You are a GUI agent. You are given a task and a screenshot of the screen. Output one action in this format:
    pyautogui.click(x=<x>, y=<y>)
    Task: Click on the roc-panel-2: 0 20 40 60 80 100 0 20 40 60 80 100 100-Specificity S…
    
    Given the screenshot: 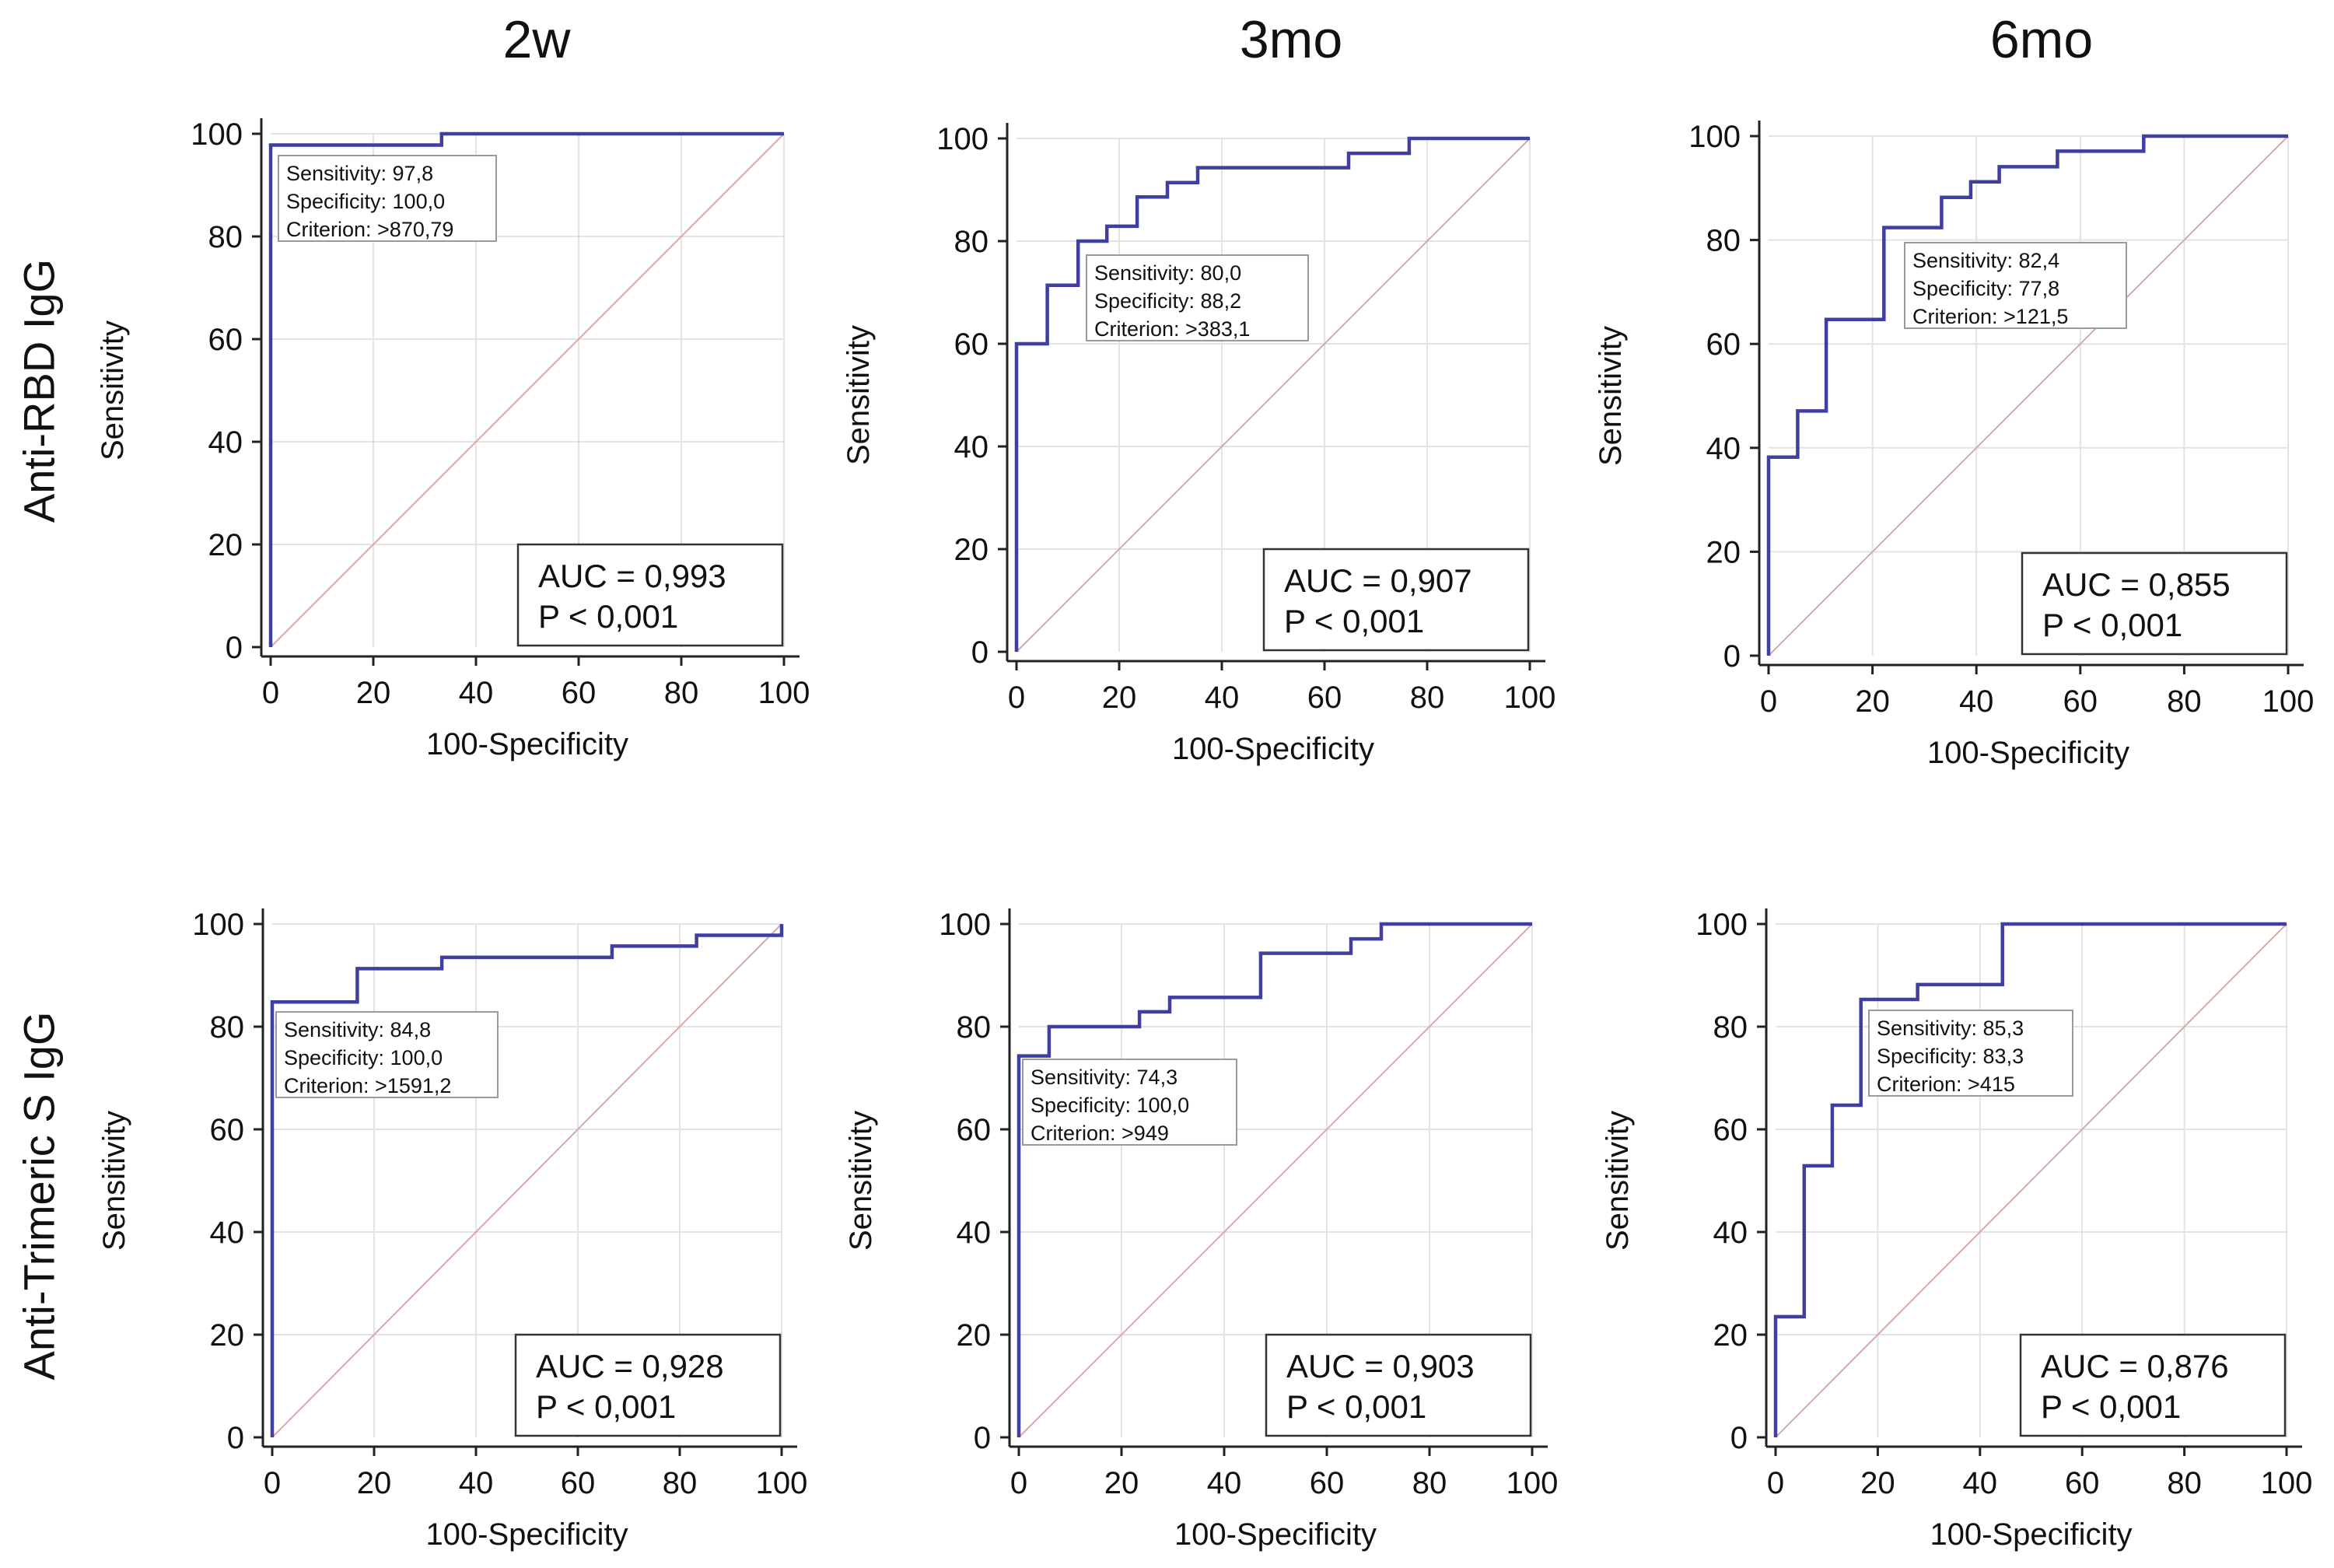 What is the action you would take?
    pyautogui.click(x=1198, y=444)
    